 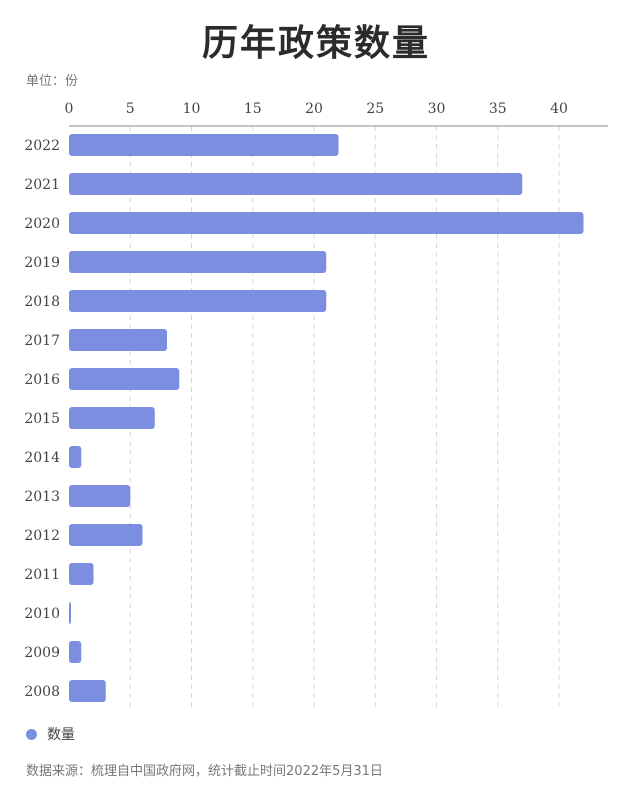 I want to click on x-tick-label: 25, so click(x=375, y=109).